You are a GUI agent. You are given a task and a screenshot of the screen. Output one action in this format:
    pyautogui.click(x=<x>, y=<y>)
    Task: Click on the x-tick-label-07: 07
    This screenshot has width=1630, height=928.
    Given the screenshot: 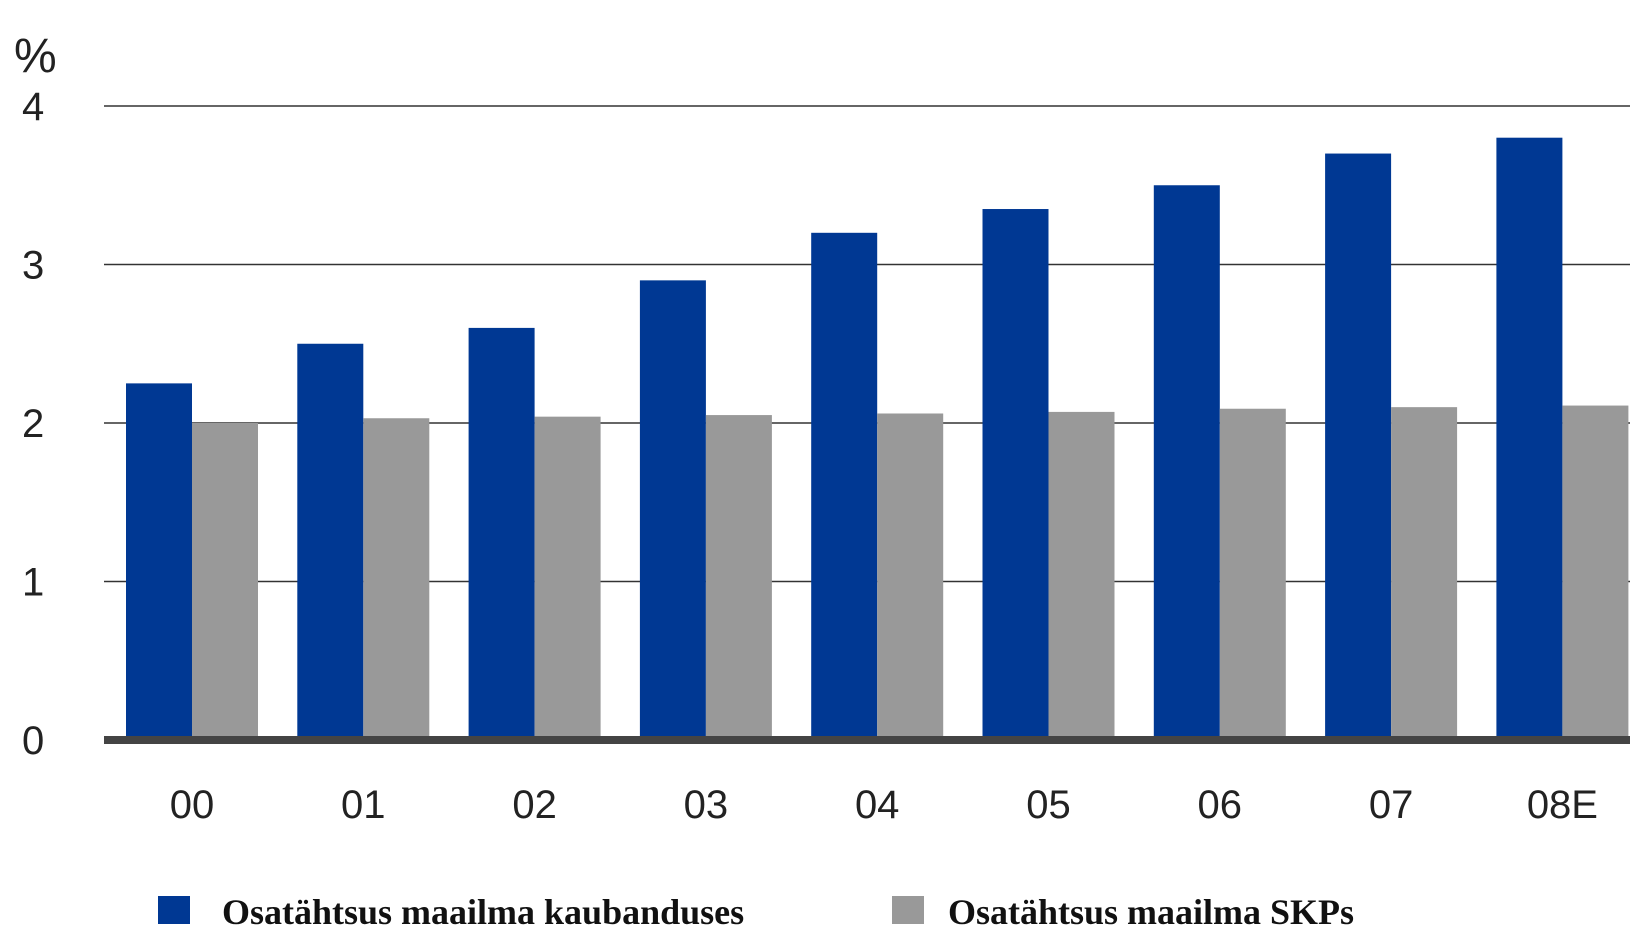 What is the action you would take?
    pyautogui.click(x=1391, y=805)
    